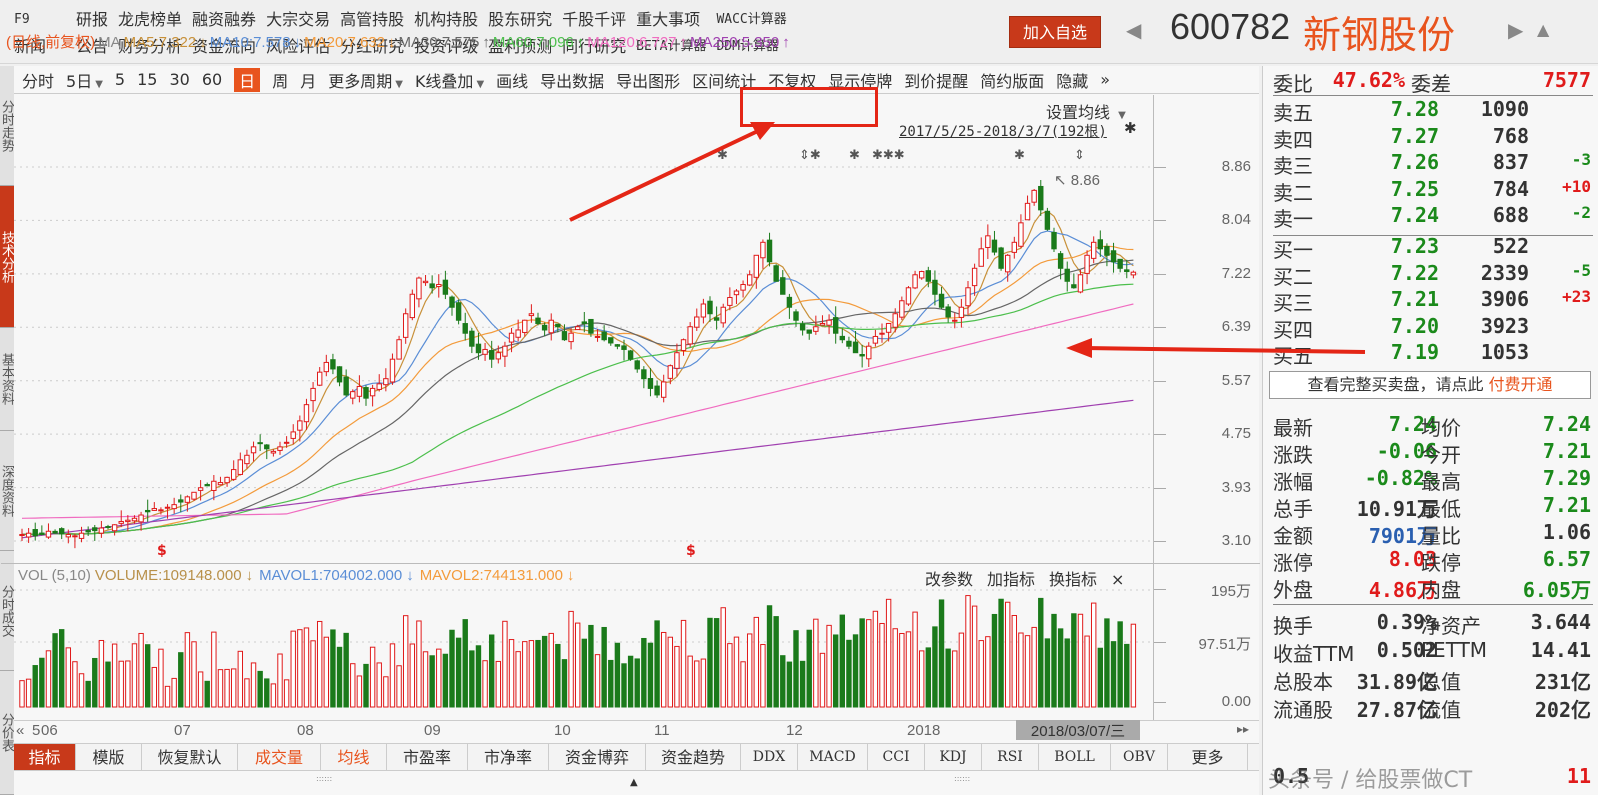 The width and height of the screenshot is (1598, 795). What do you see at coordinates (1208, 757) in the screenshot?
I see `indicator-tab: 更多` at bounding box center [1208, 757].